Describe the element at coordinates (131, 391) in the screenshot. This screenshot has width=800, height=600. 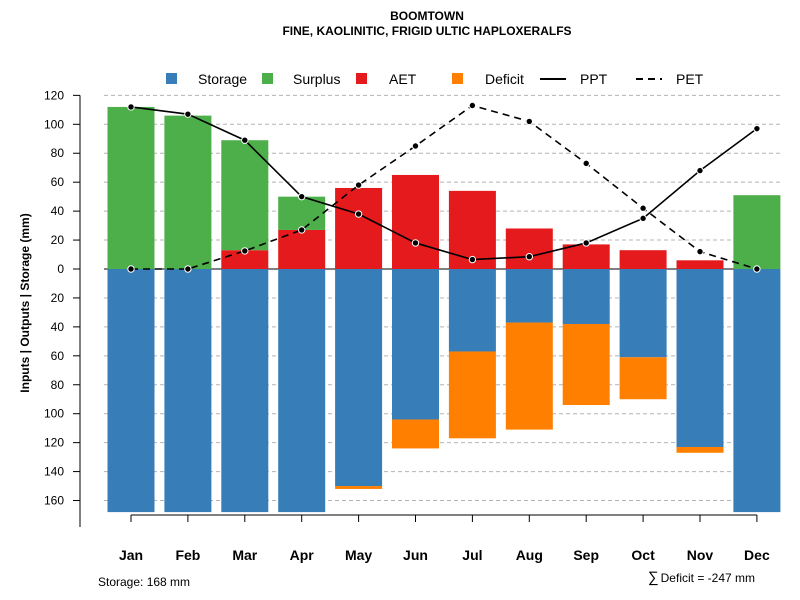
I see `bar-storage-jan` at that location.